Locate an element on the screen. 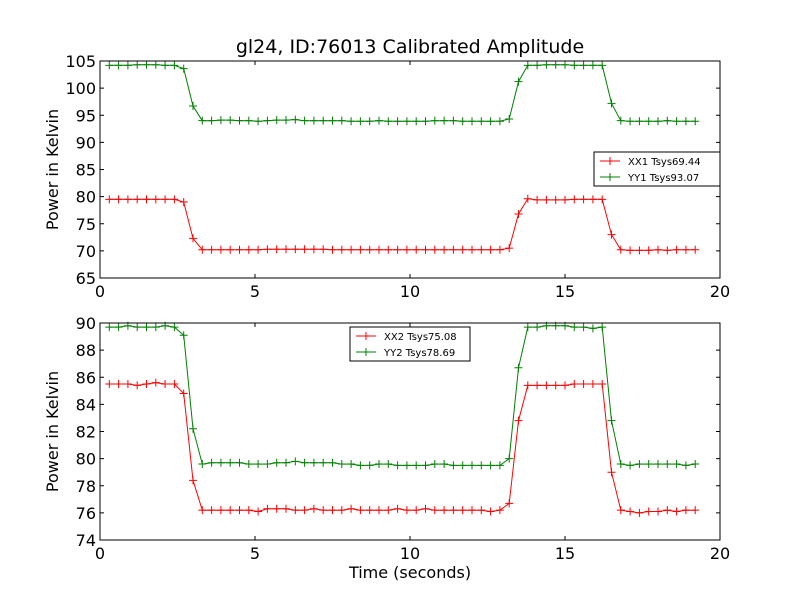 This screenshot has width=800, height=600. legend-label: YY1 Tsys93.07 is located at coordinates (663, 178).